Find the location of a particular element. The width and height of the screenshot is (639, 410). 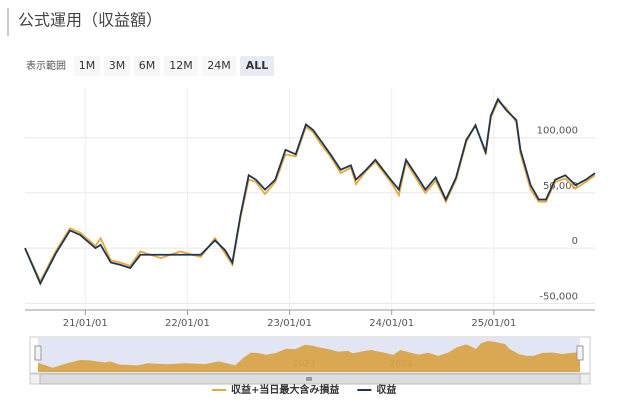

legend-label: 収益 is located at coordinates (386, 389).